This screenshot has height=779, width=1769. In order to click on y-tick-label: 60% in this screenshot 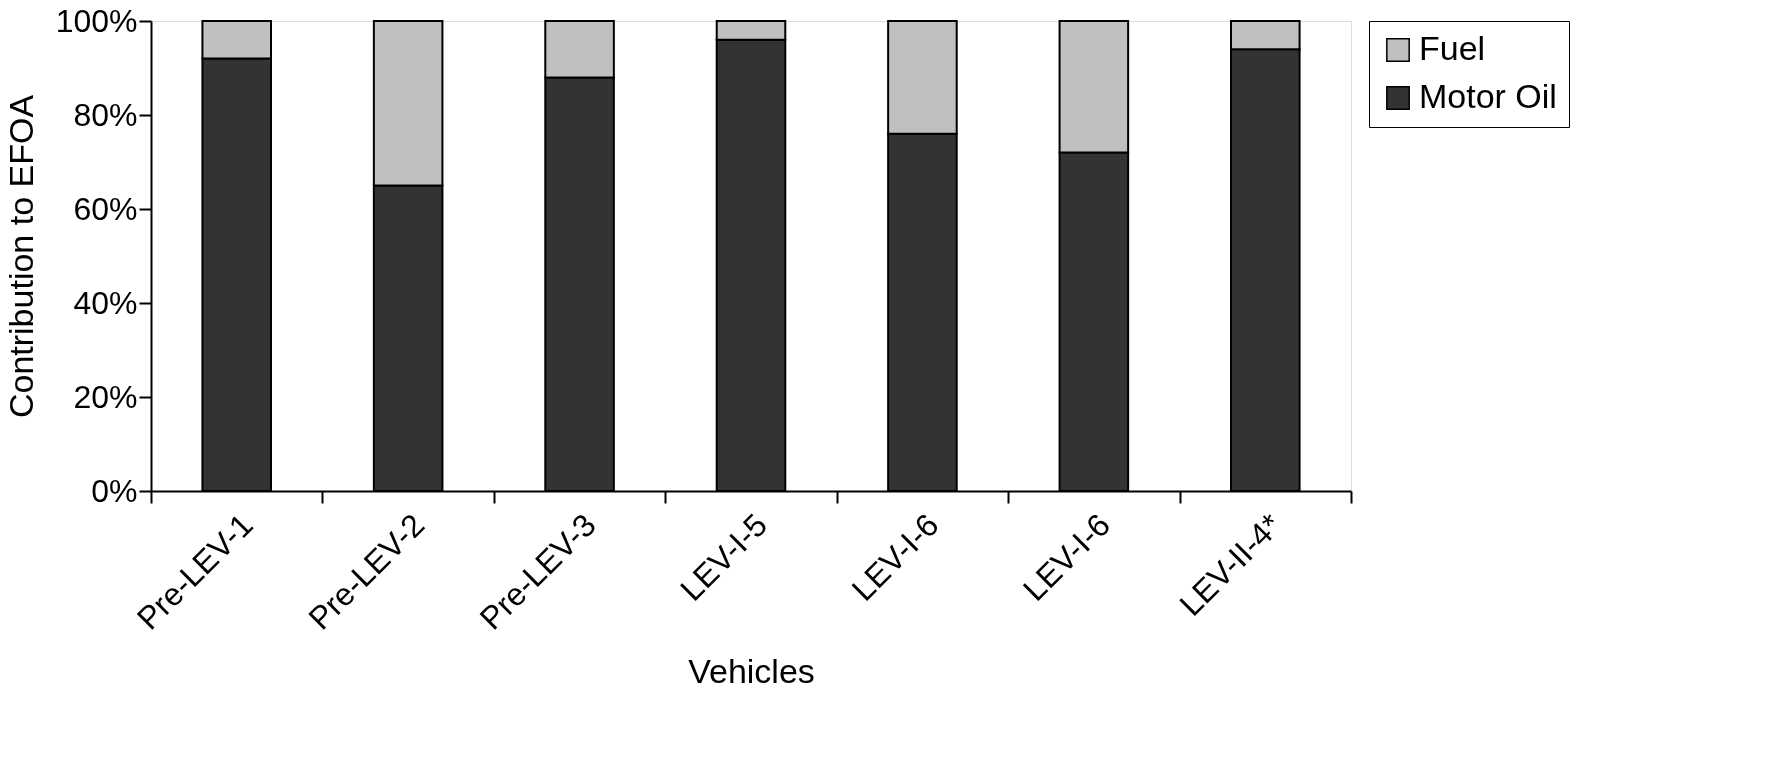, I will do `click(105, 208)`.